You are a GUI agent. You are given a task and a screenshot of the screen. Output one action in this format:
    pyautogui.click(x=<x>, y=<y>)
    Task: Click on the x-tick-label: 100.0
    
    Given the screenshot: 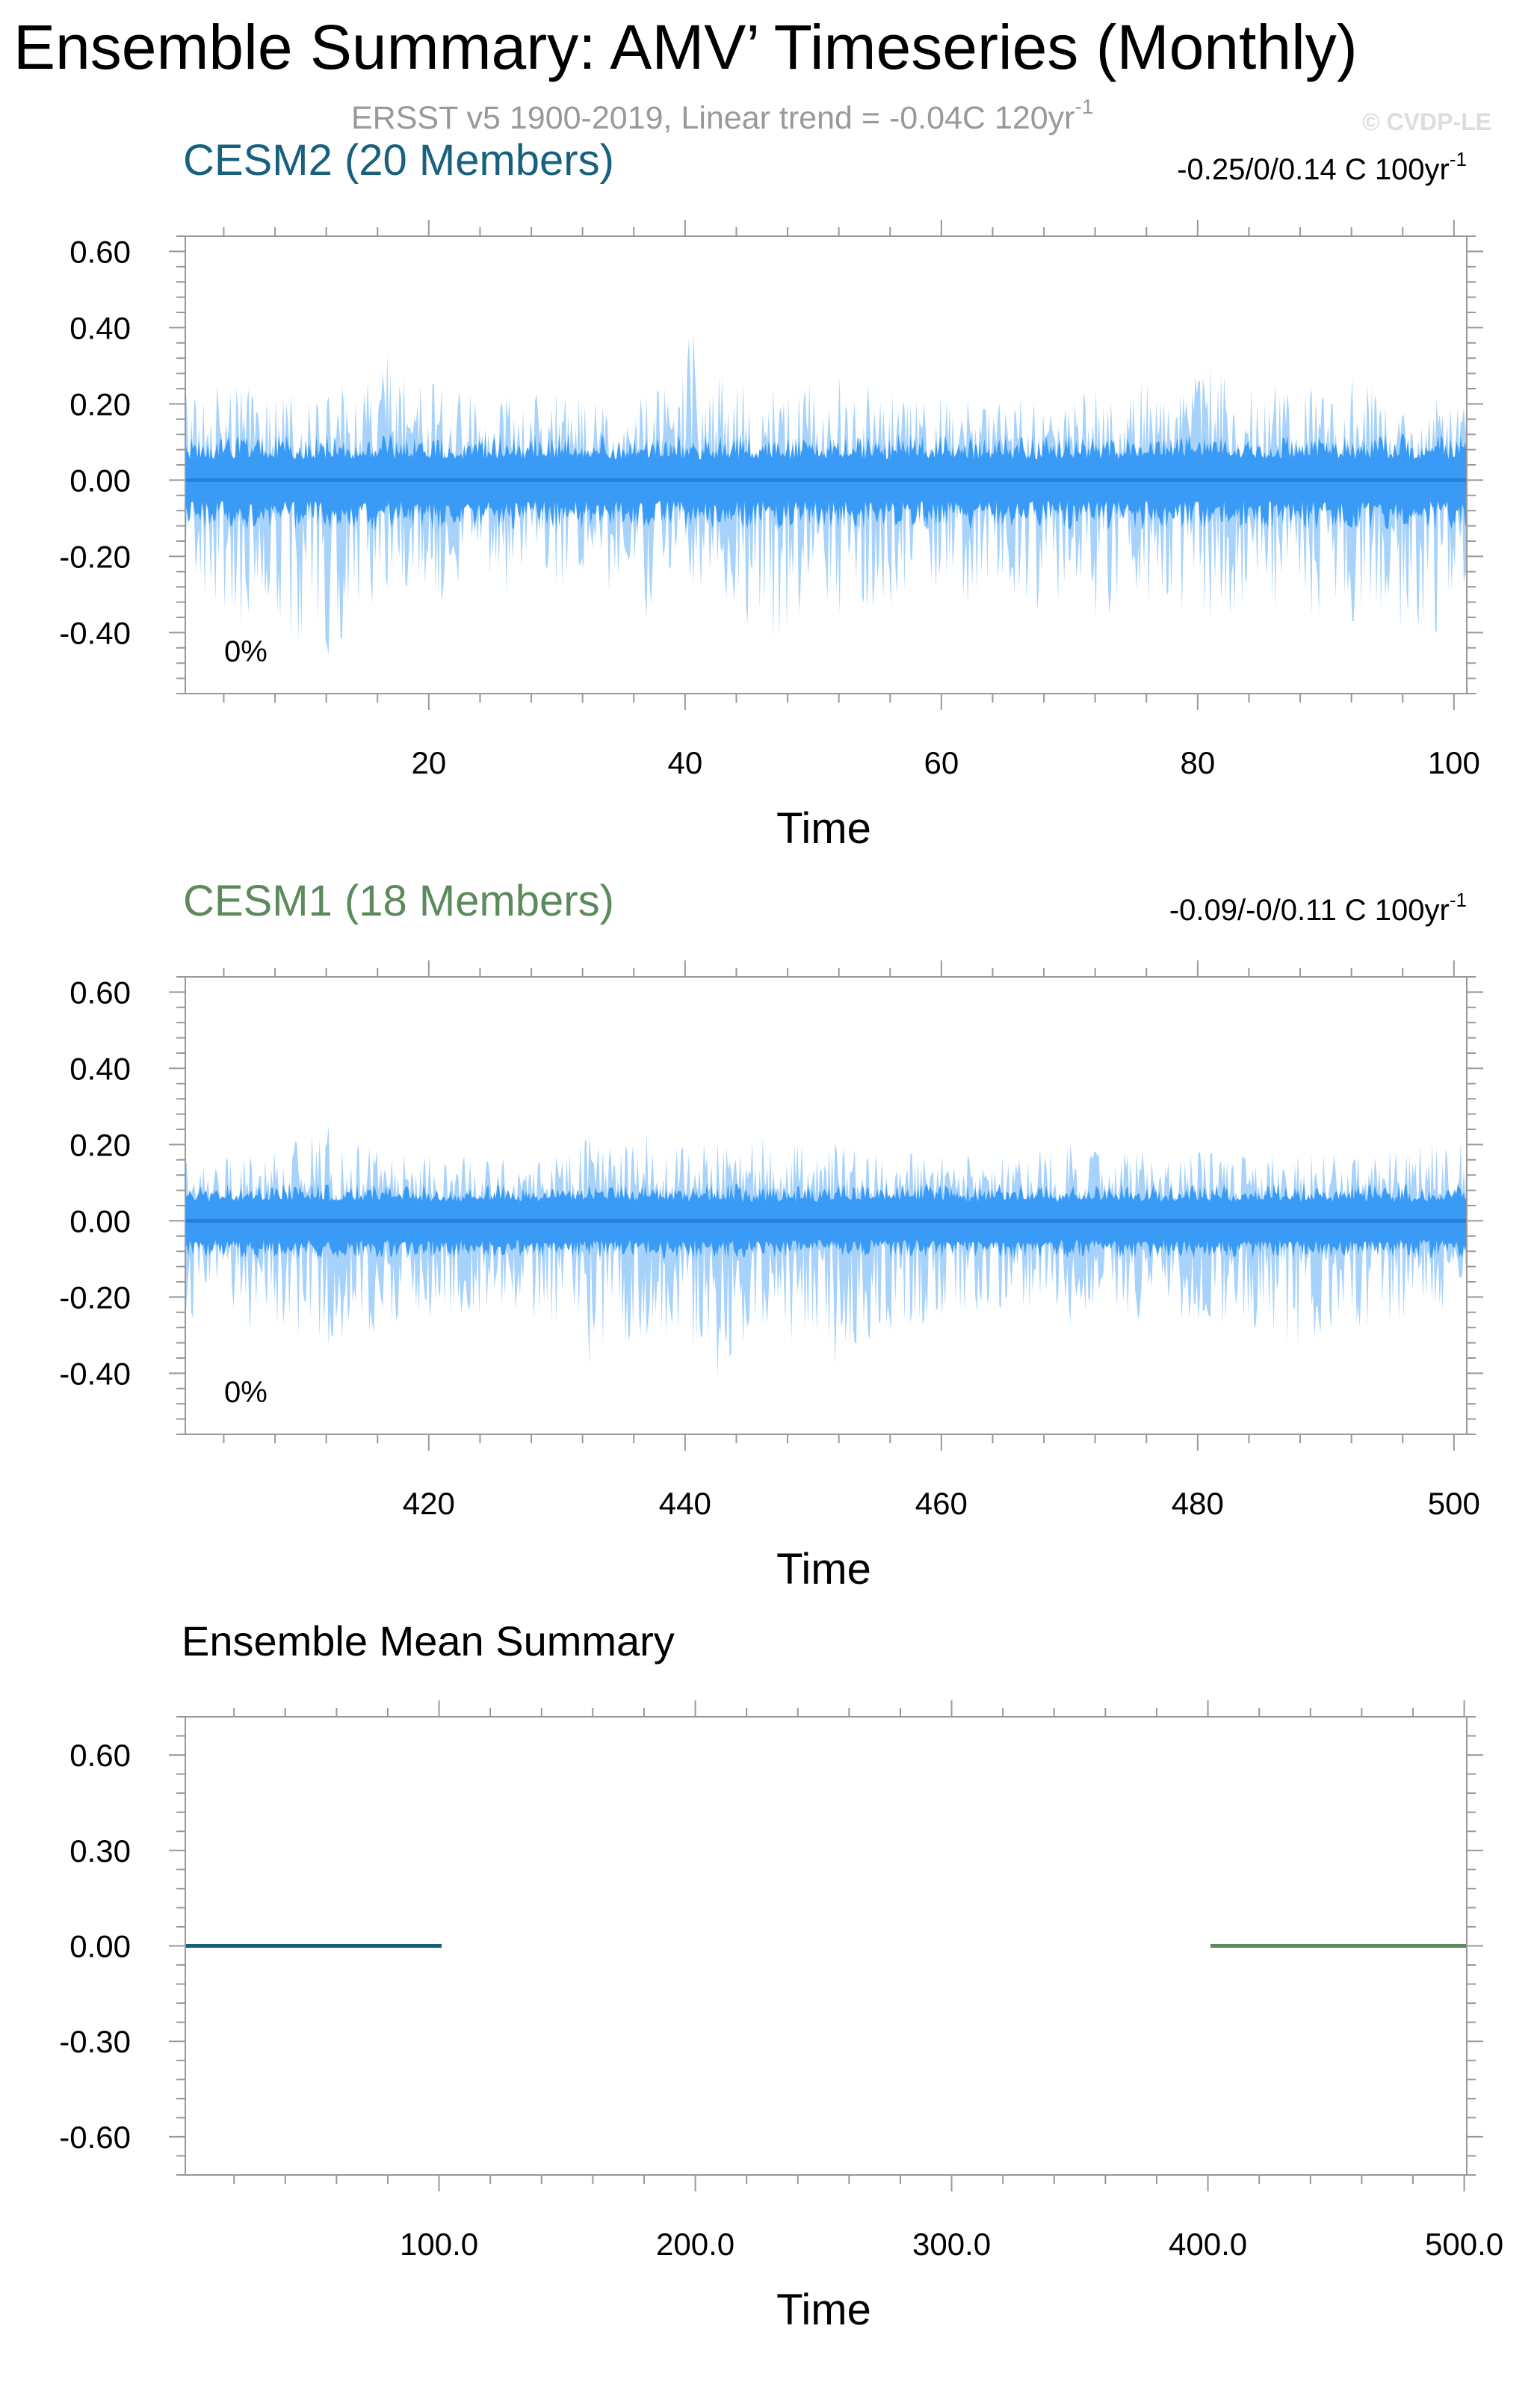 What is the action you would take?
    pyautogui.click(x=439, y=2244)
    